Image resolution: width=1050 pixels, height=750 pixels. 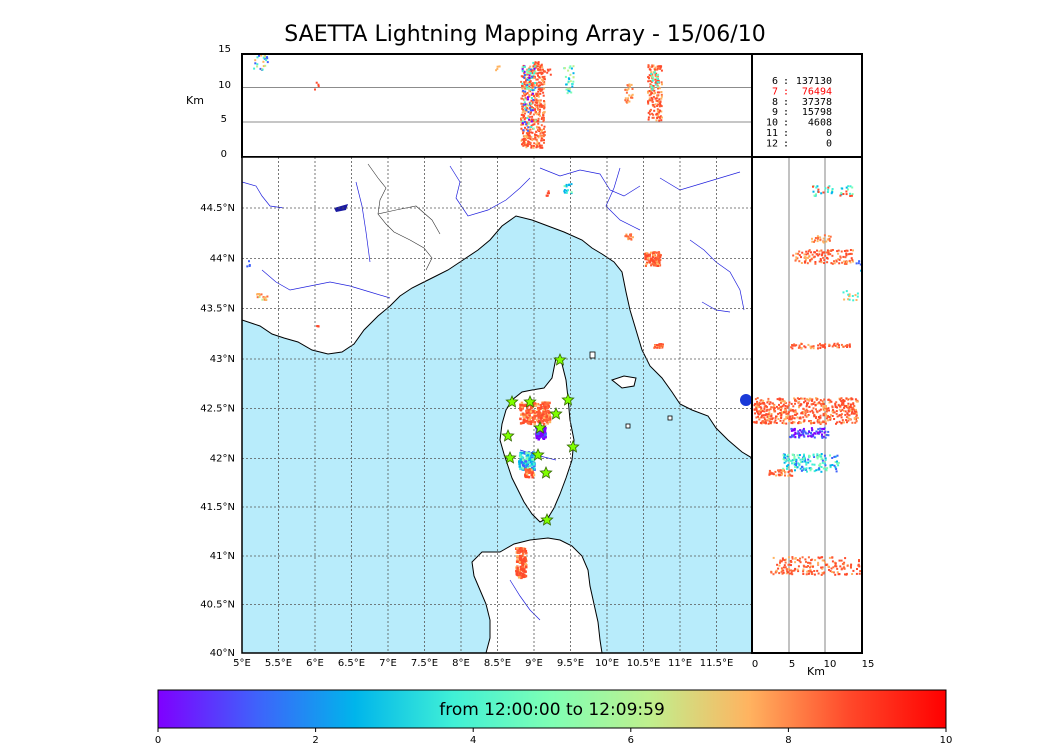 I want to click on alt-tick-10: 10, so click(x=224, y=85).